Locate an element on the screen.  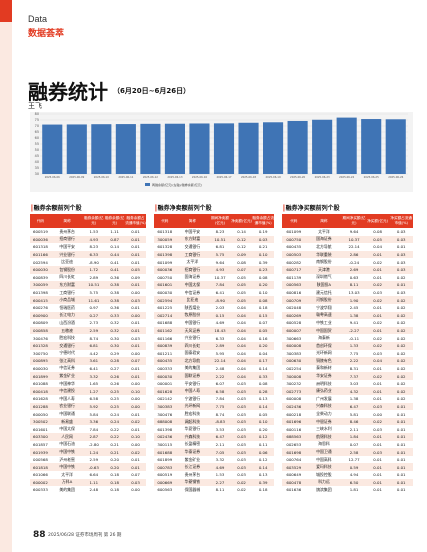
table-cell: 6.07 is located at coordinates (220, 384).